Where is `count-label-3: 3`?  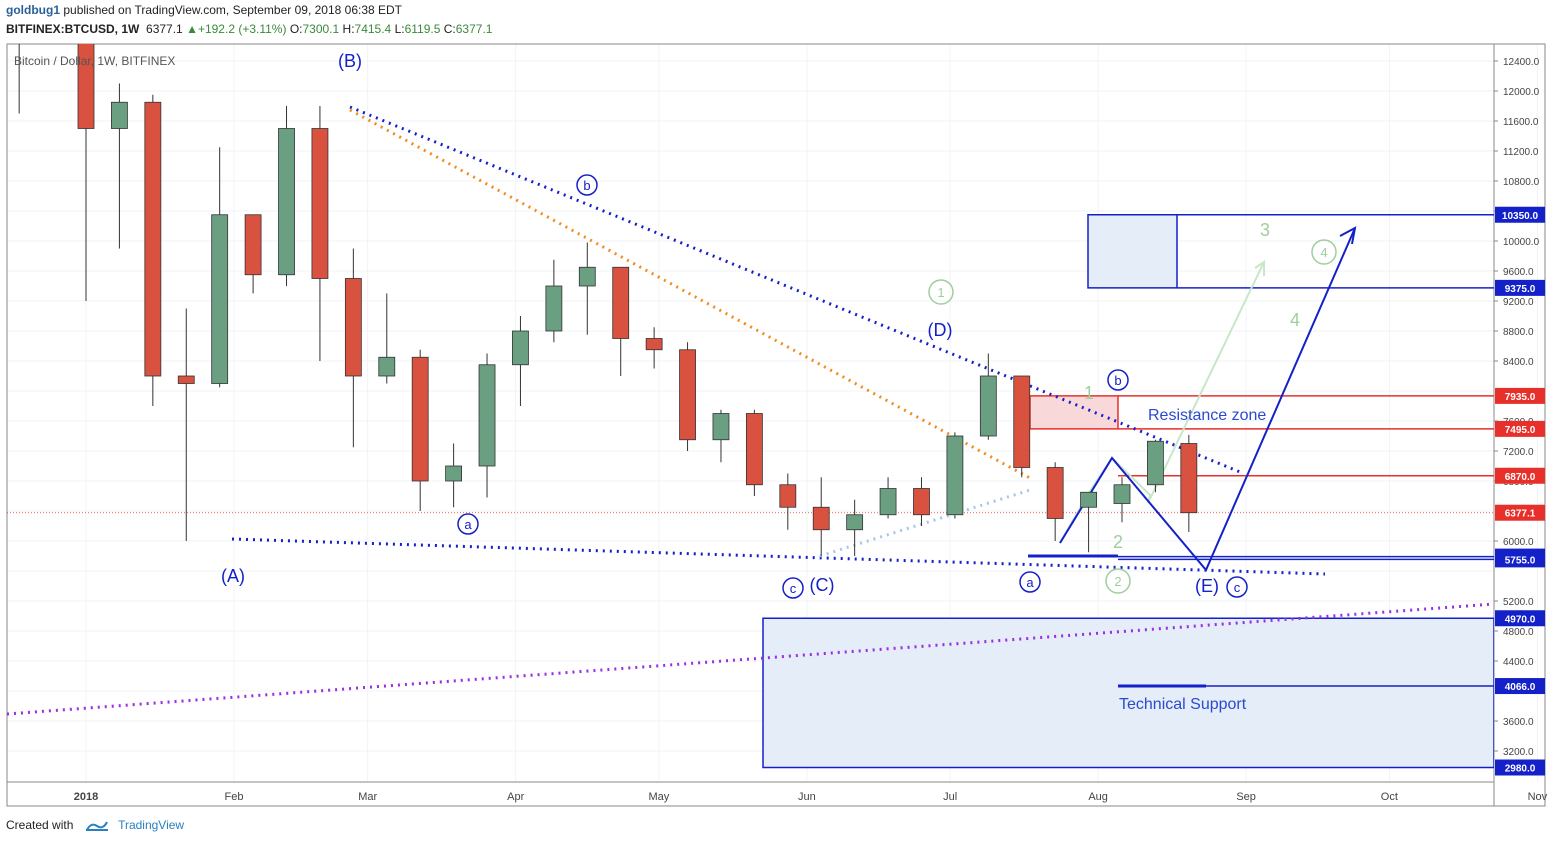 count-label-3: 3 is located at coordinates (1265, 230).